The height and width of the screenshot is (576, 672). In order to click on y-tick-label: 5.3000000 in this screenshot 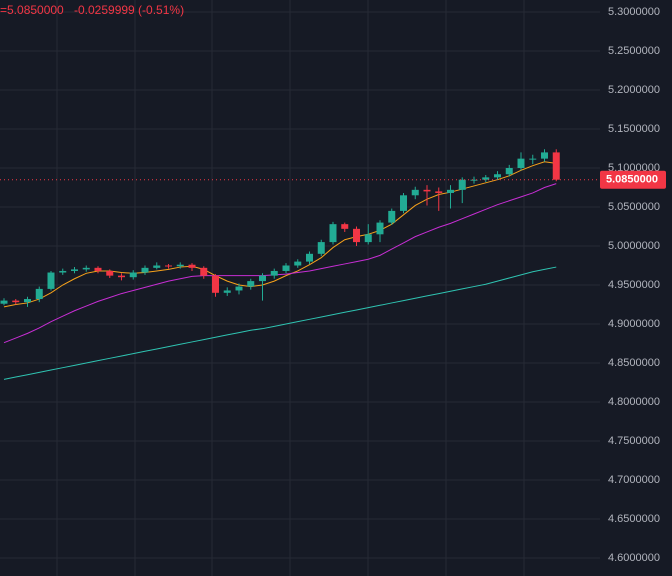, I will do `click(634, 12)`.